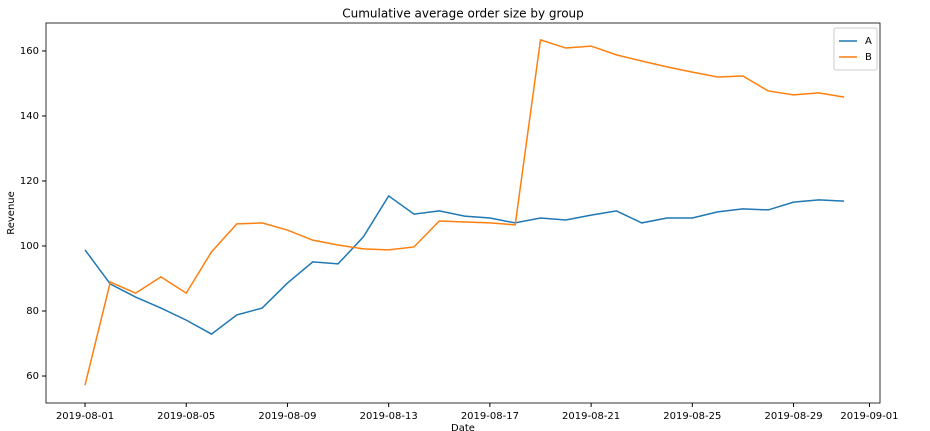 This screenshot has width=930, height=431. What do you see at coordinates (29, 246) in the screenshot?
I see `y-tick-label: 100` at bounding box center [29, 246].